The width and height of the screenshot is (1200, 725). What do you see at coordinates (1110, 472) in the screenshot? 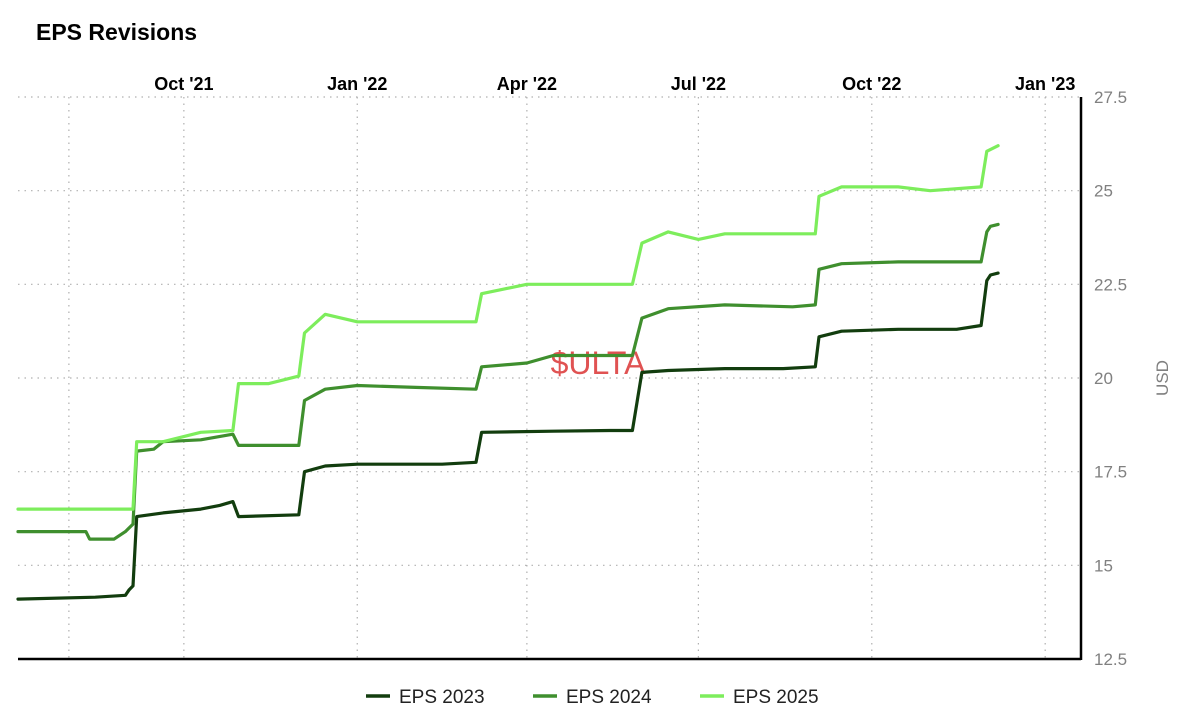
I see `y-tick-label: 17.5` at bounding box center [1110, 472].